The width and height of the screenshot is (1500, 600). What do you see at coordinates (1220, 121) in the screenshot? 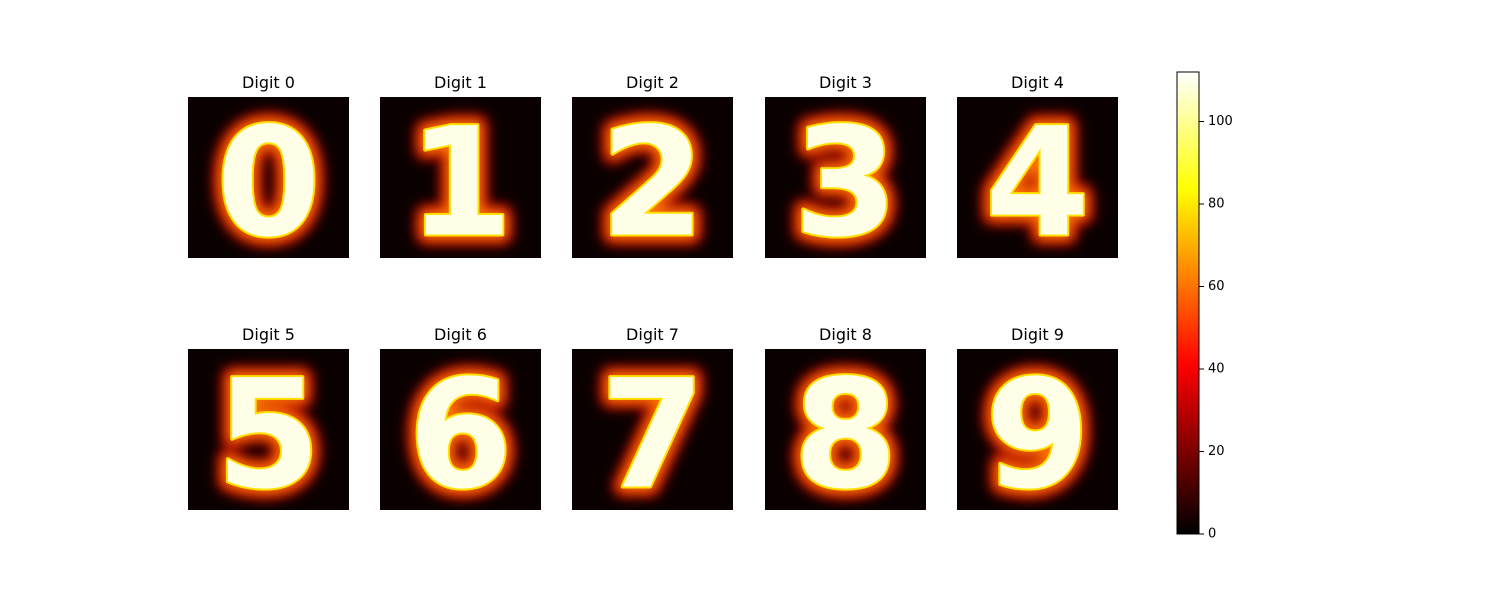
I see `colorbar-tick-label: 100` at bounding box center [1220, 121].